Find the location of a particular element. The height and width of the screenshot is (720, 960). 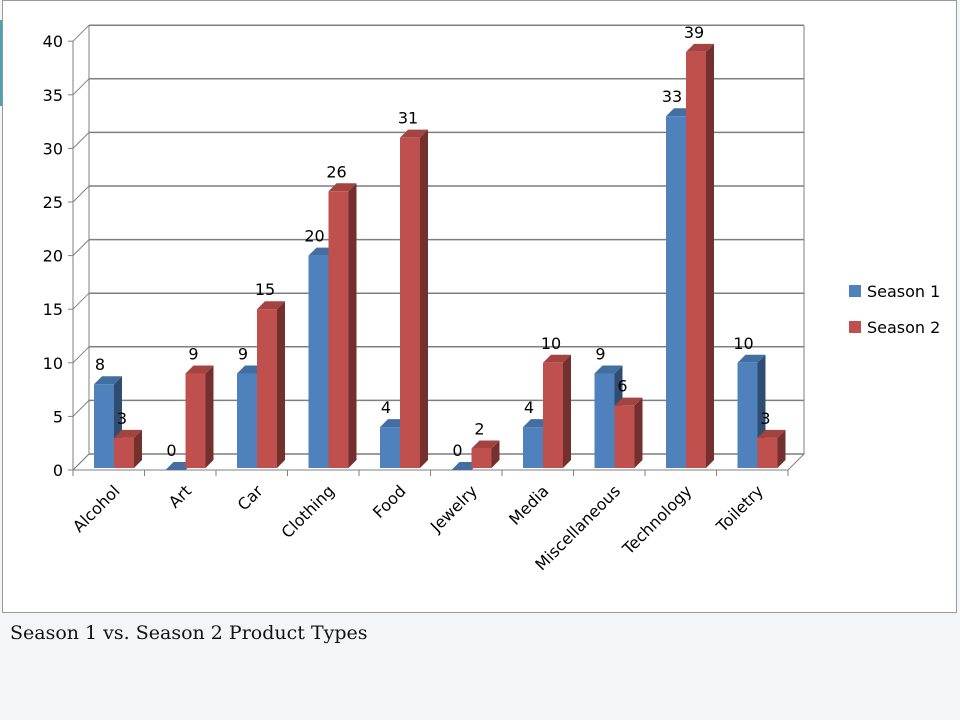

x-tick-label: Clothing is located at coordinates (308, 511).